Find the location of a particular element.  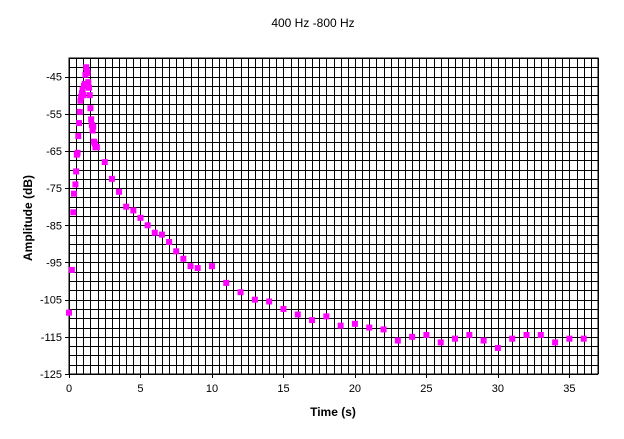

x-axis-ticks: 0 5 10 15 20 25 30 35 is located at coordinates (321, 384).